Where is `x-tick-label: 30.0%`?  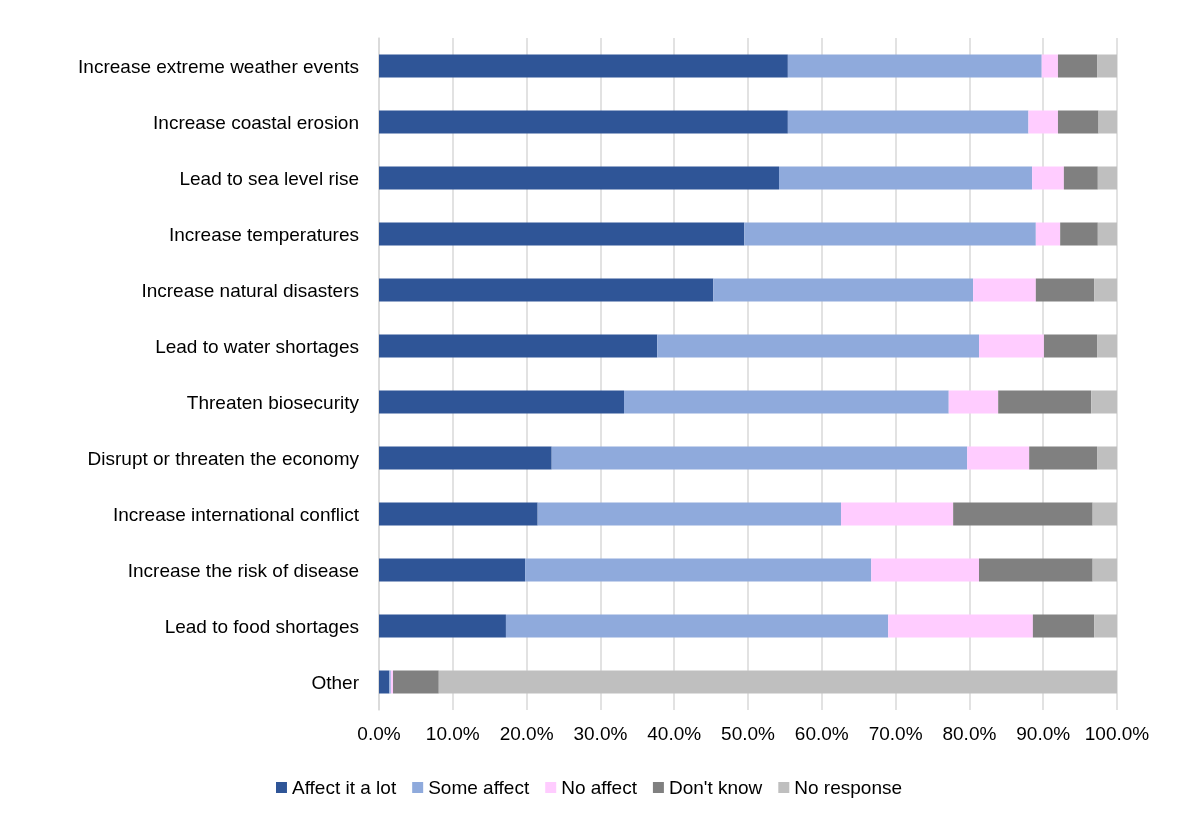
x-tick-label: 30.0% is located at coordinates (600, 733).